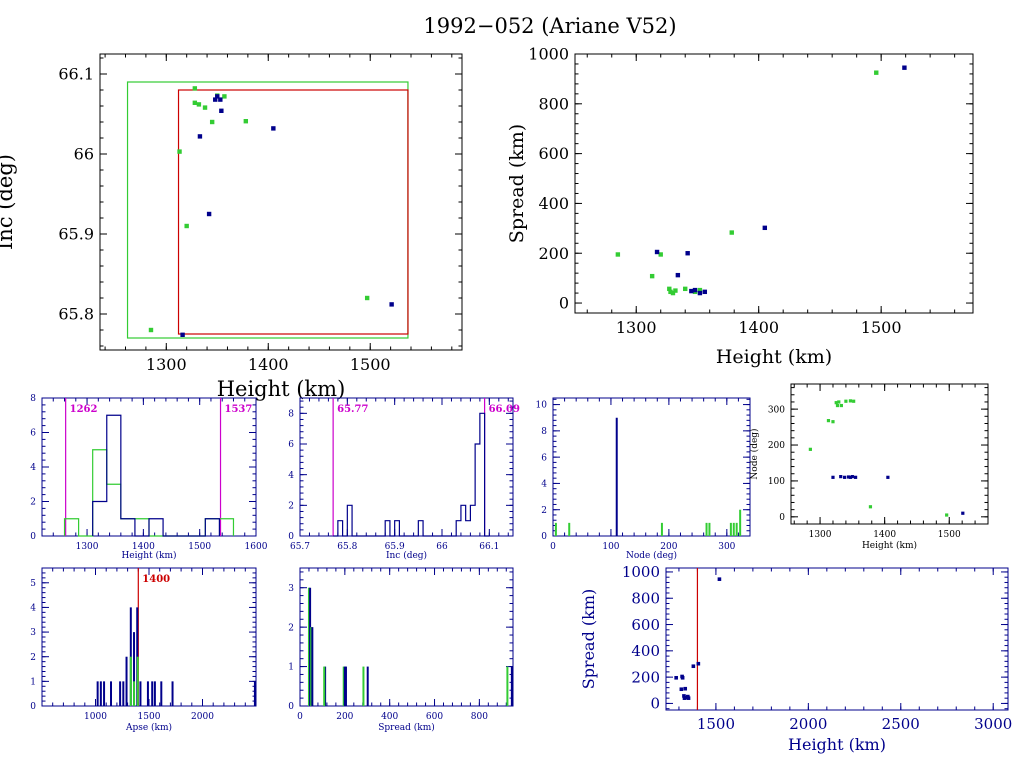 The width and height of the screenshot is (1024, 768). I want to click on red-box, so click(293, 212).